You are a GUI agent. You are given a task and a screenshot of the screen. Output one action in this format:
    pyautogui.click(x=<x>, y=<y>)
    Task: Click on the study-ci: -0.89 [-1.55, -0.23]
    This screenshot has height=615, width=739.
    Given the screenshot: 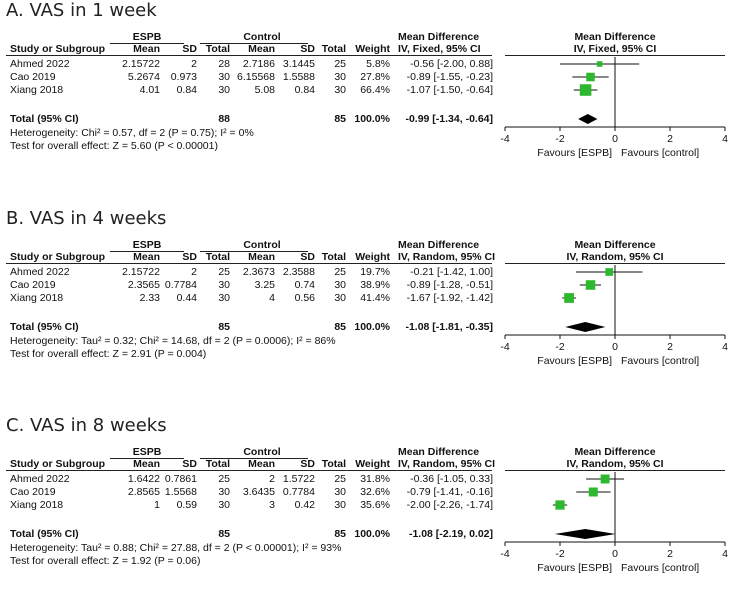 What is the action you would take?
    pyautogui.click(x=449, y=77)
    